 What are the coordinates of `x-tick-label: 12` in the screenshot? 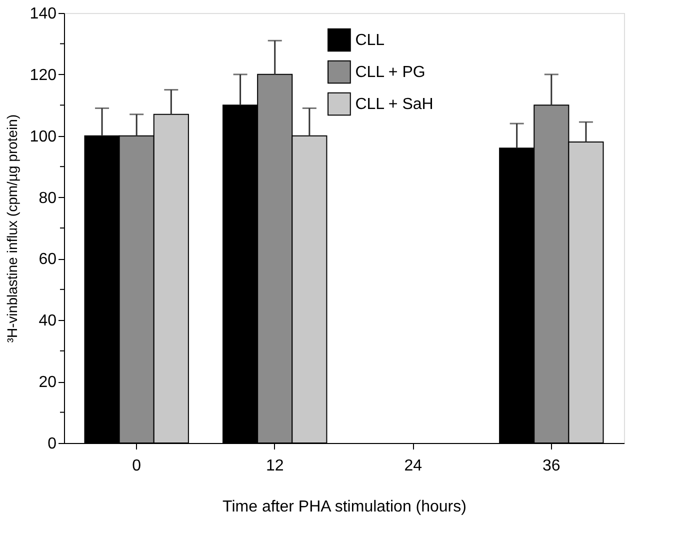 It's located at (275, 466).